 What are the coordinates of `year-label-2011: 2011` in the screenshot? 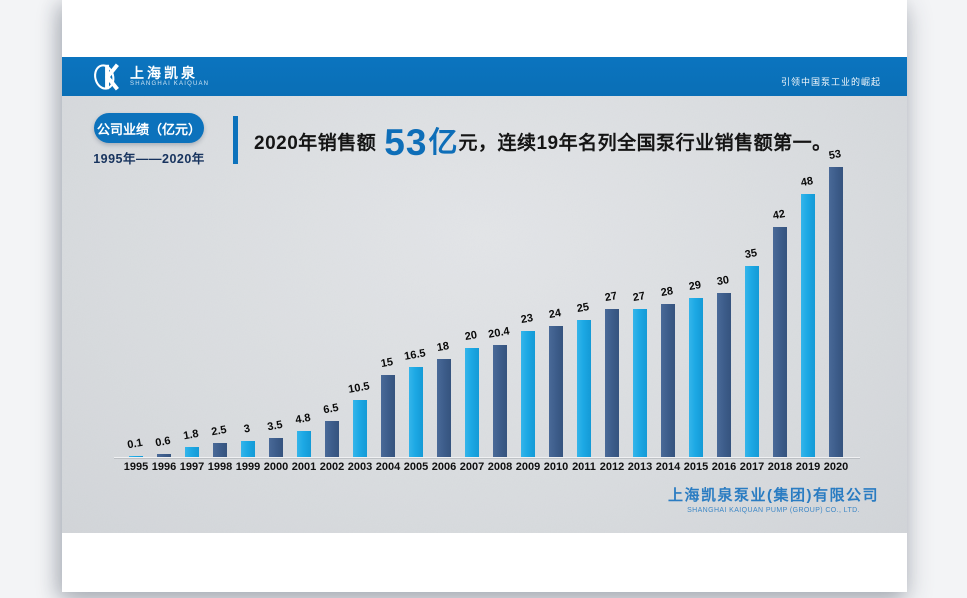 It's located at (584, 467).